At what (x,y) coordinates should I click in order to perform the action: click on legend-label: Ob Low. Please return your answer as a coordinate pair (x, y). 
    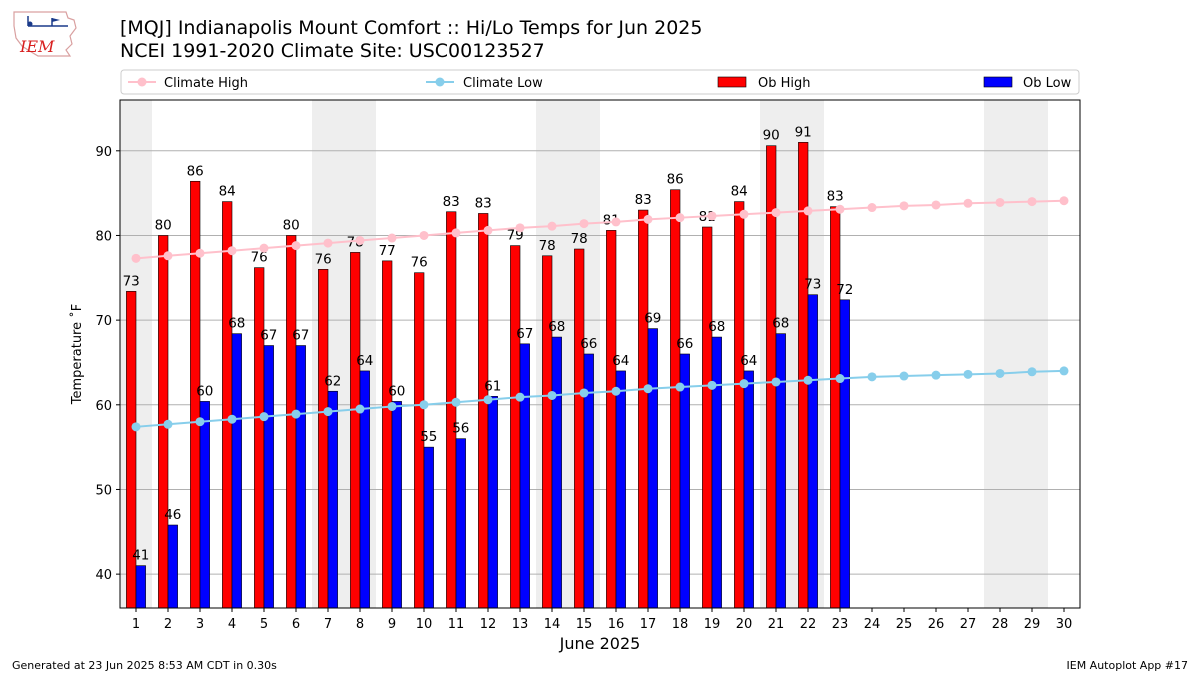
    Looking at the image, I should click on (1047, 83).